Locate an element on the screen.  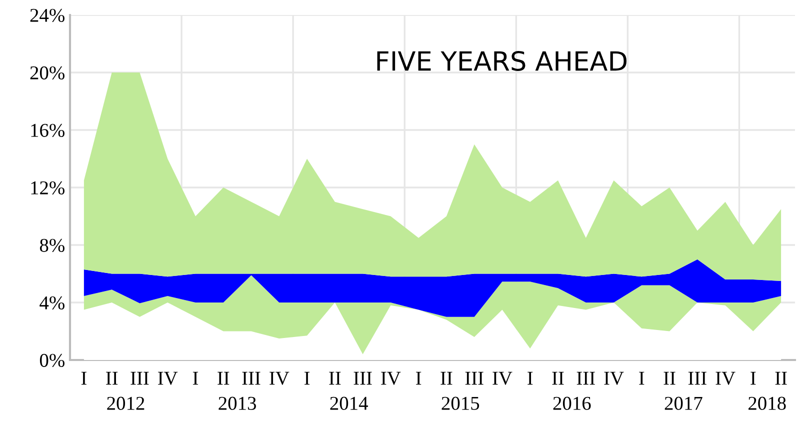
y-tick-label: 24% is located at coordinates (47, 15).